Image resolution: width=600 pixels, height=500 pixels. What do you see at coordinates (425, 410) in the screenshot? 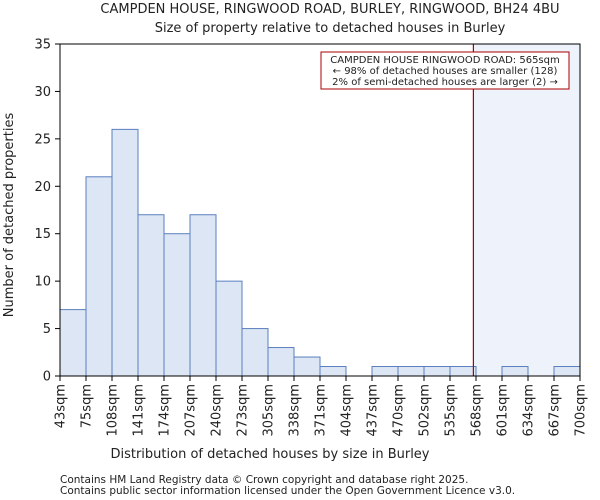
I see `x-tick-label: 502sqm` at bounding box center [425, 410].